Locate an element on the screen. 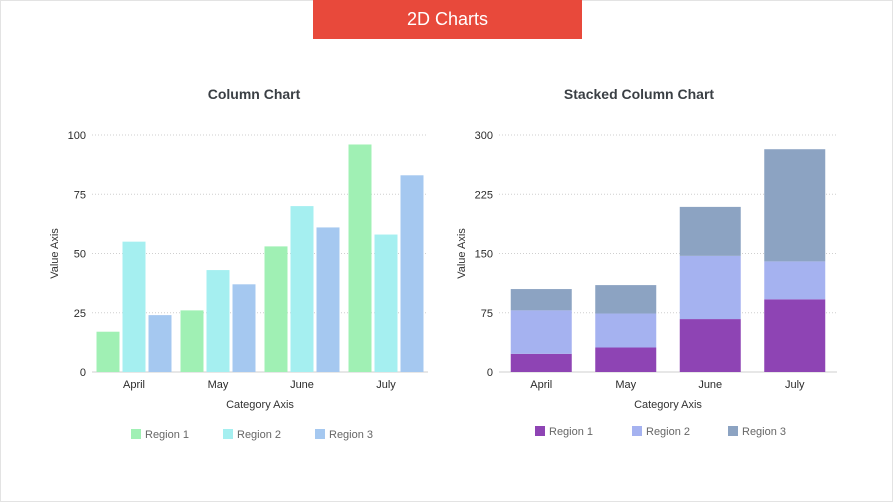  y-tick-label: 150 is located at coordinates (484, 255).